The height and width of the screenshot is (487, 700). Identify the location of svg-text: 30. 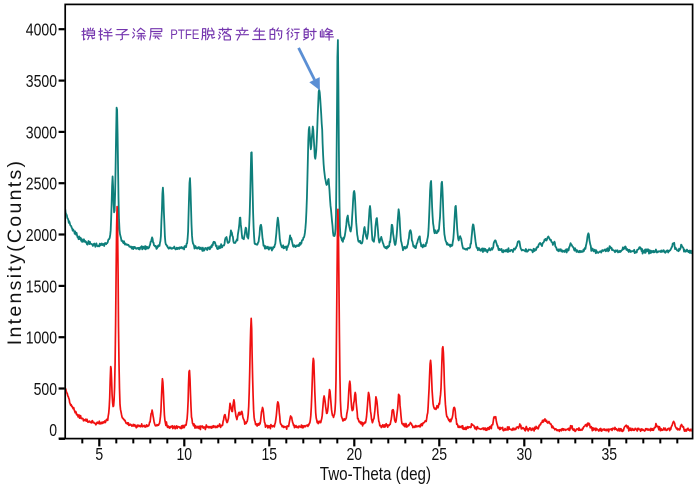
(524, 455).